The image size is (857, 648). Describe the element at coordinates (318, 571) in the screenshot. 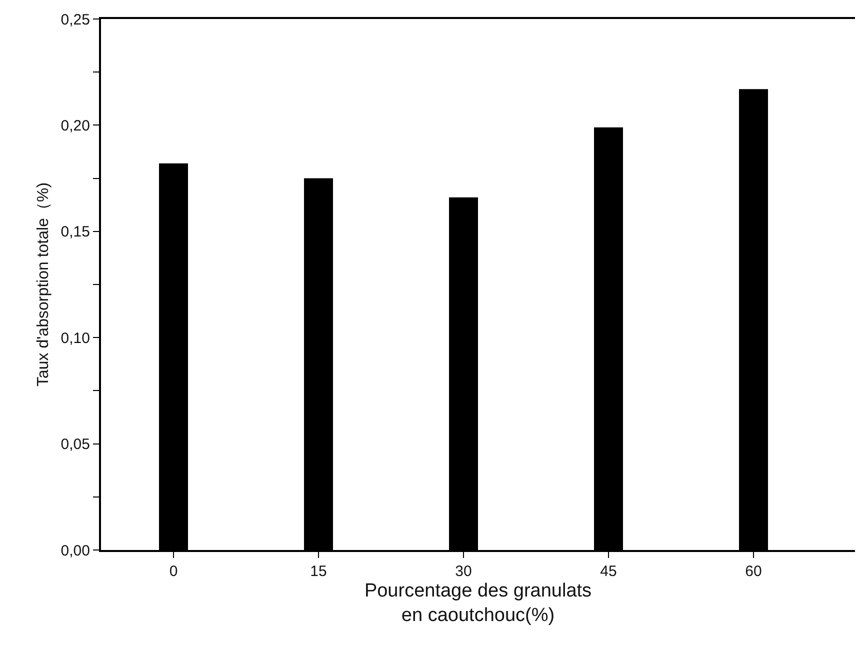

I see `x-tick-label: 15` at that location.